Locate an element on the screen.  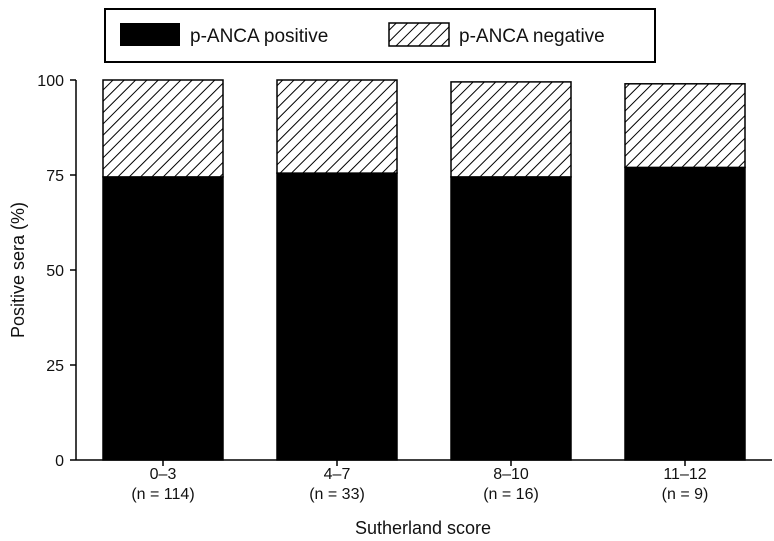
x-tick-sublabel-1: (n = 33) is located at coordinates (337, 494).